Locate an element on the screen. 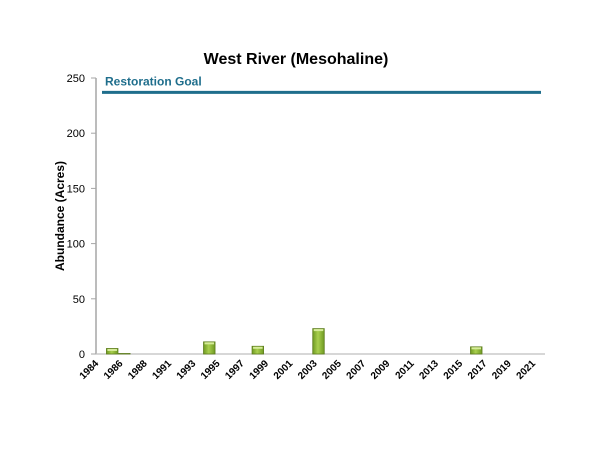 This screenshot has height=460, width=600. y-axis: 0 50 100 150 200 250 is located at coordinates (82, 217).